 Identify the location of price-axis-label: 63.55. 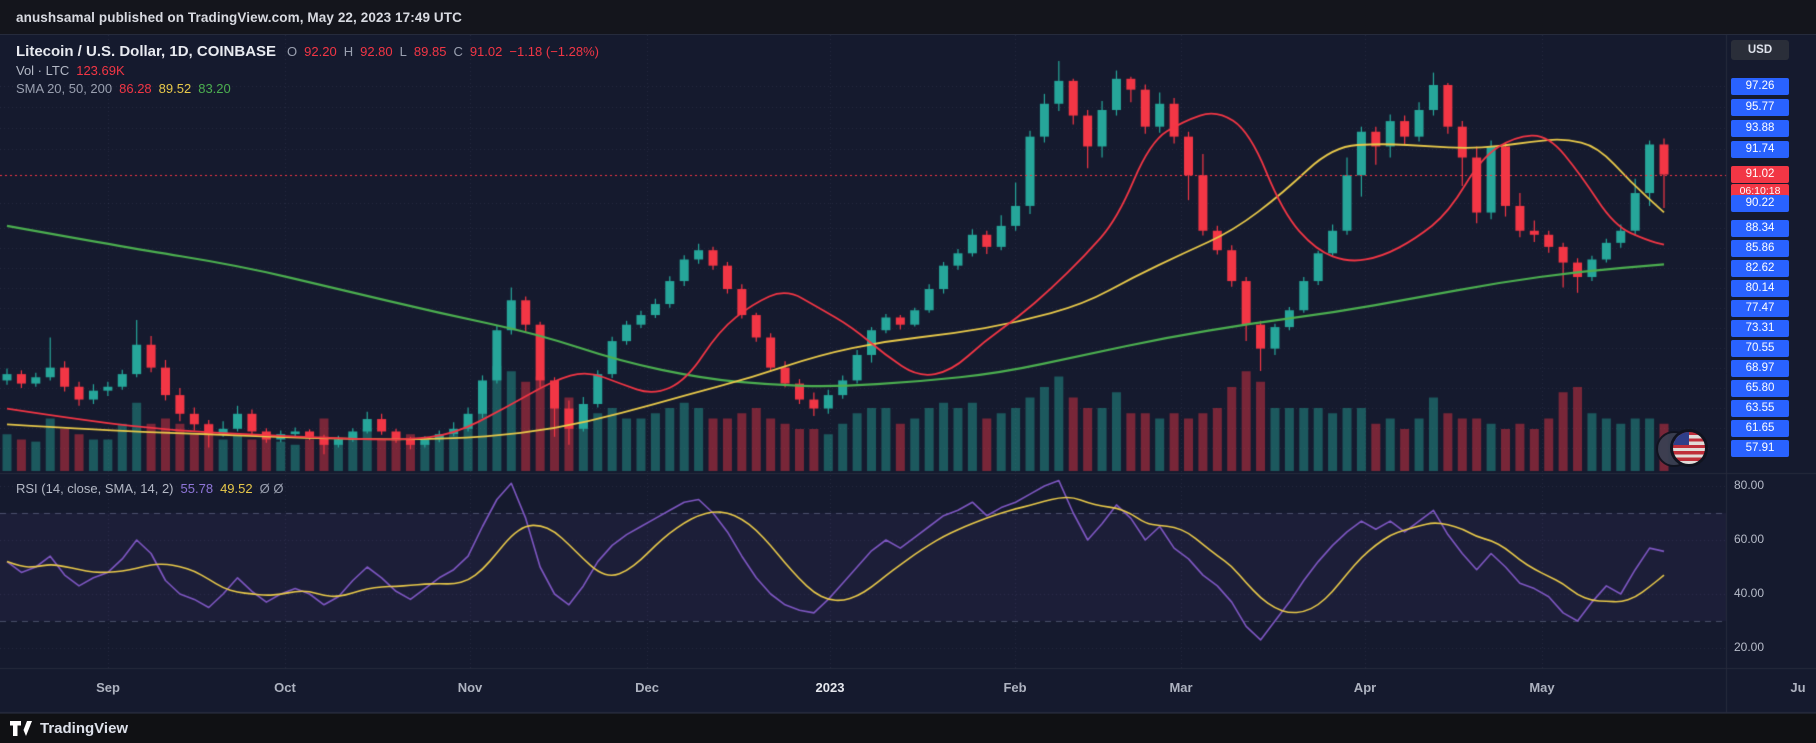
(1760, 408).